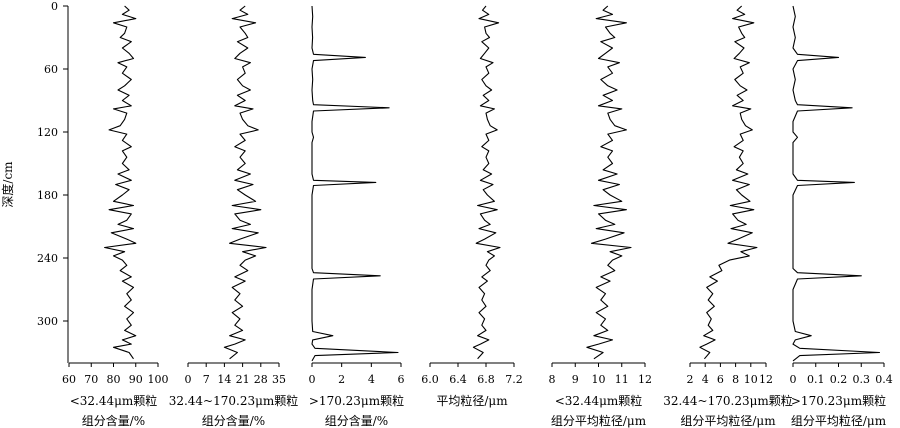 Image resolution: width=900 pixels, height=428 pixels. I want to click on x-tick-label: 14, so click(224, 379).